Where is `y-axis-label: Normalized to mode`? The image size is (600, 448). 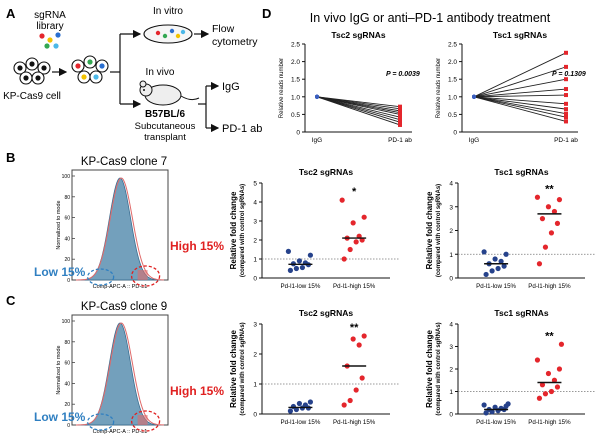
y-axis-label: Normalized to mode is located at coordinates (59, 224).